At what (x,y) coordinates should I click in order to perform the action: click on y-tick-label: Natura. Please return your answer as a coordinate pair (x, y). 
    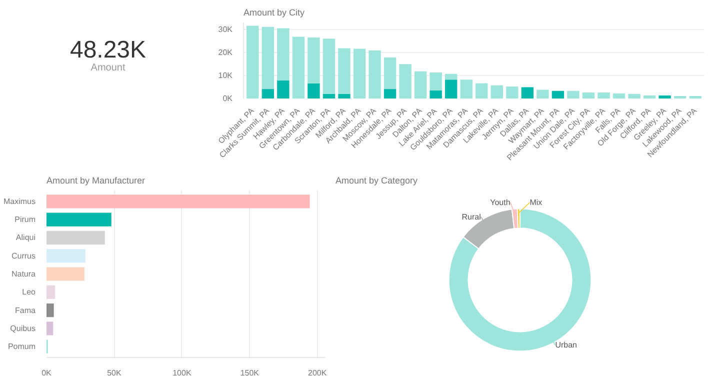
    Looking at the image, I should click on (23, 274).